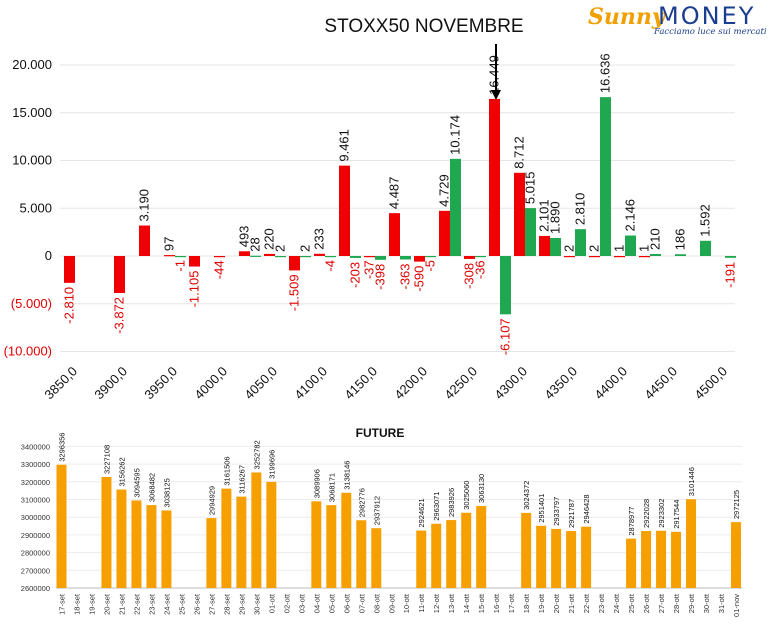 This screenshot has width=770, height=635. Describe the element at coordinates (676, 559) in the screenshot. I see `future-bar-28-ott` at that location.